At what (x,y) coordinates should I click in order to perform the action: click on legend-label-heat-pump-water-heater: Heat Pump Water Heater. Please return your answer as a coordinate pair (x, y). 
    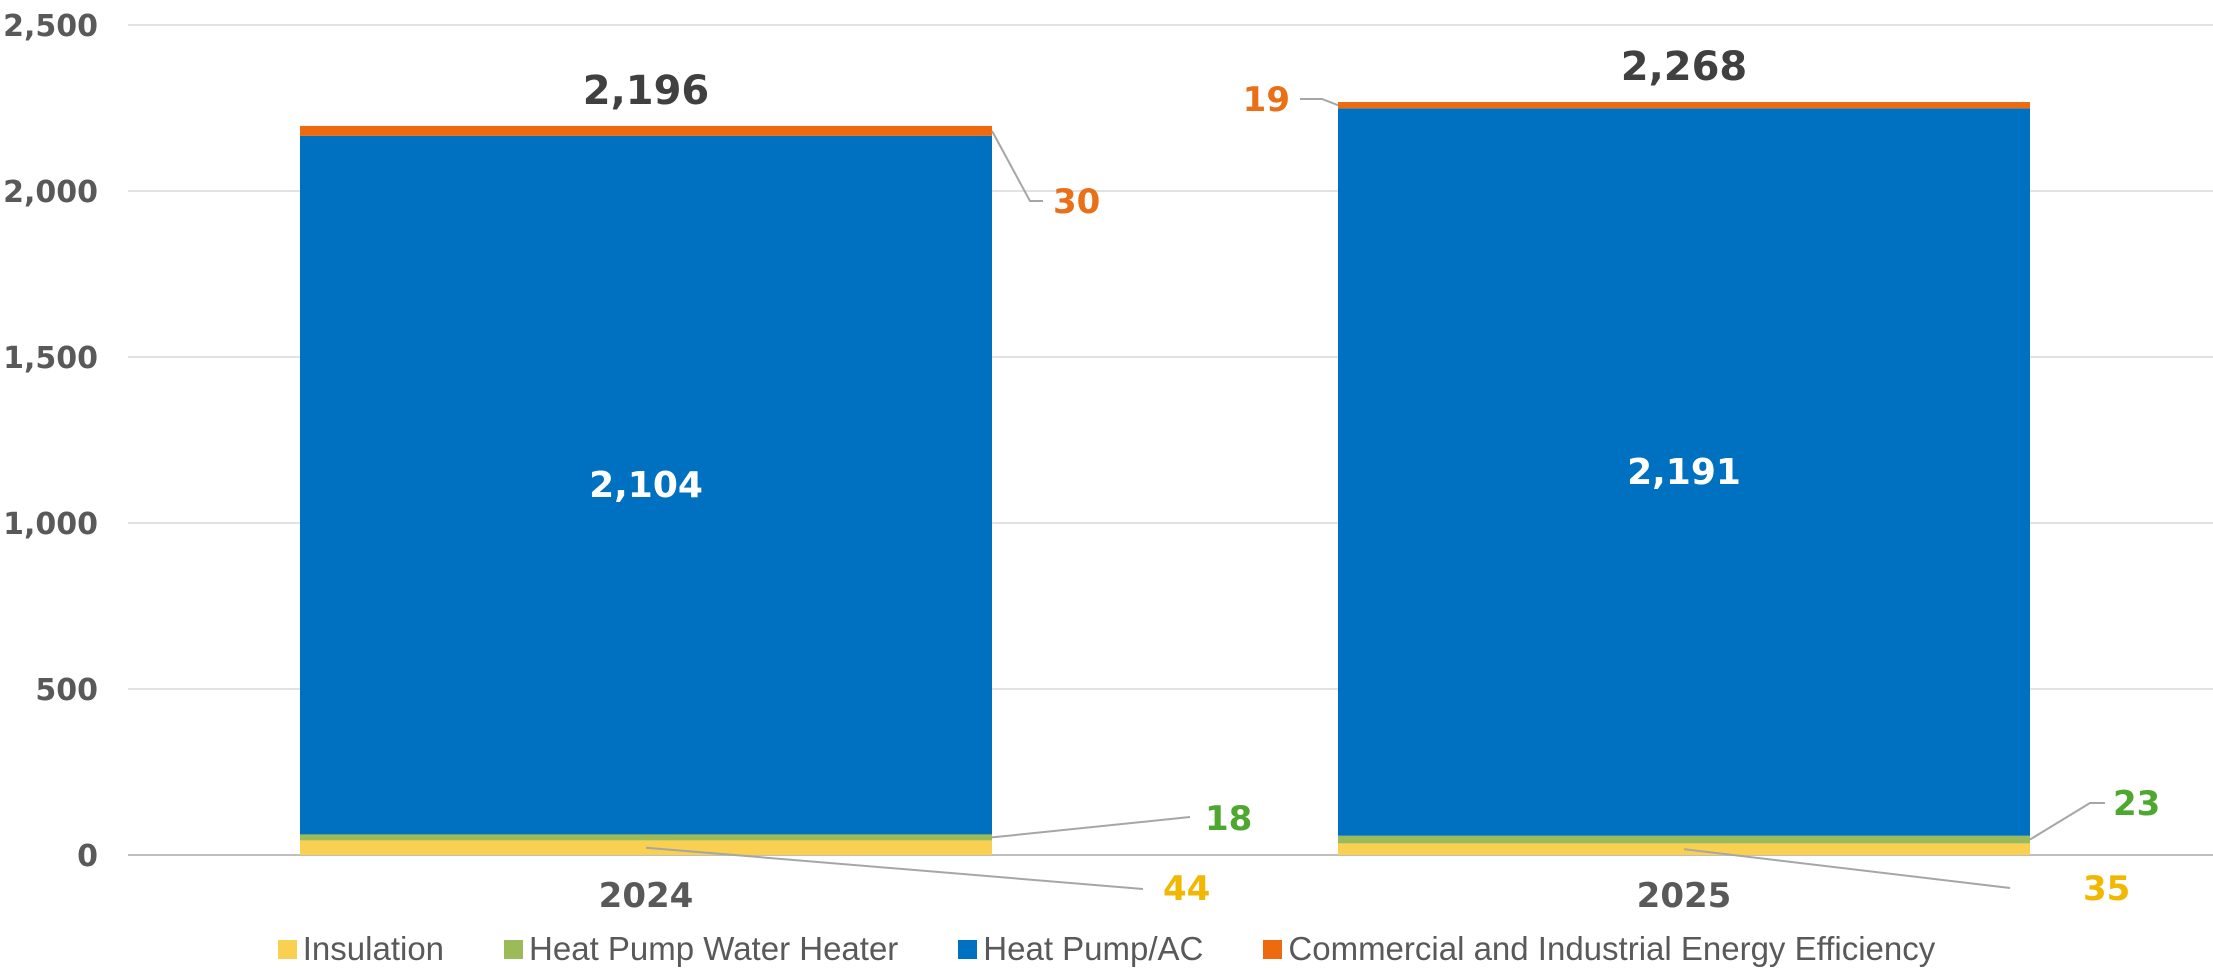
    Looking at the image, I should click on (714, 948).